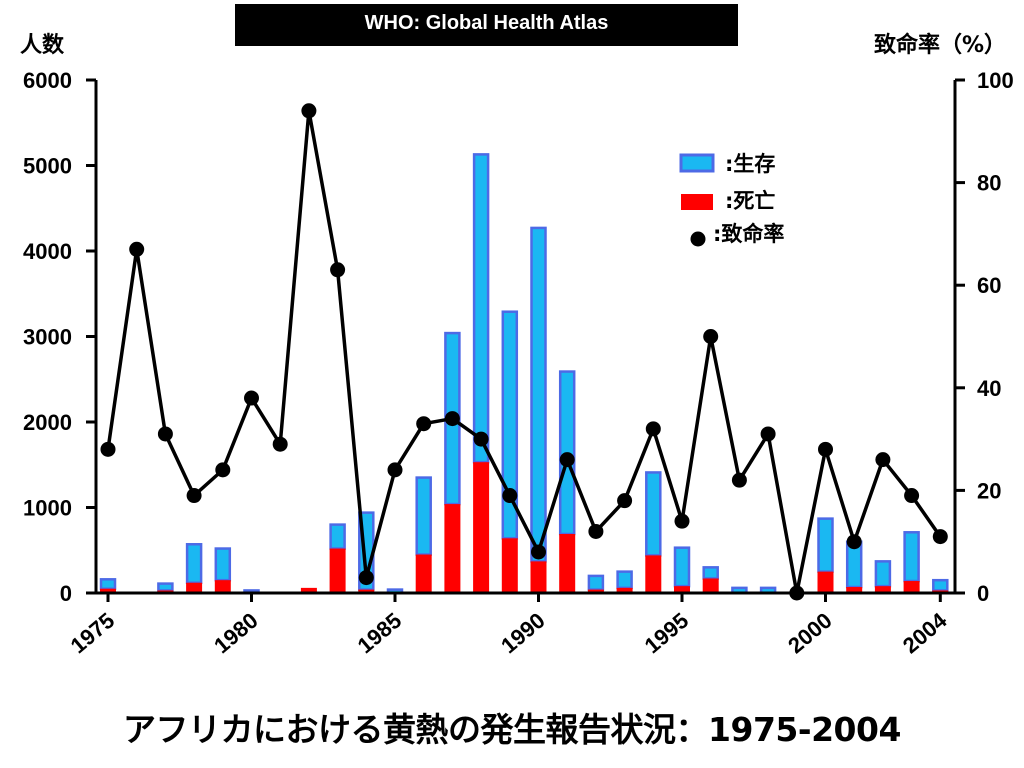 This screenshot has height=768, width=1024. Describe the element at coordinates (108, 590) in the screenshot. I see `bar-death-1975` at that location.